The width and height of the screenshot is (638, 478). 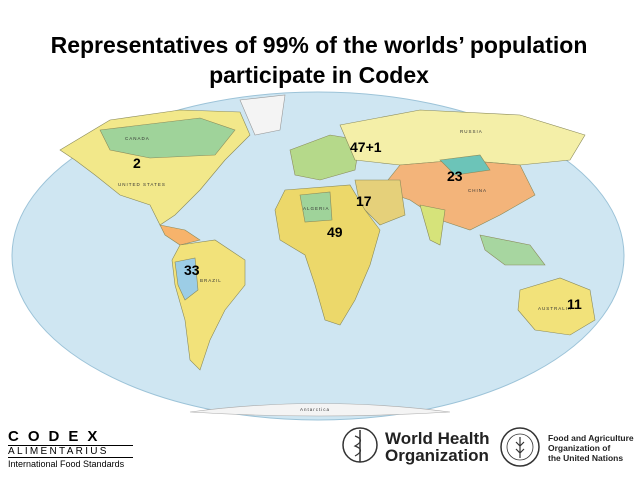 What do you see at coordinates (364, 201) in the screenshot?
I see `region-count: 17` at bounding box center [364, 201].